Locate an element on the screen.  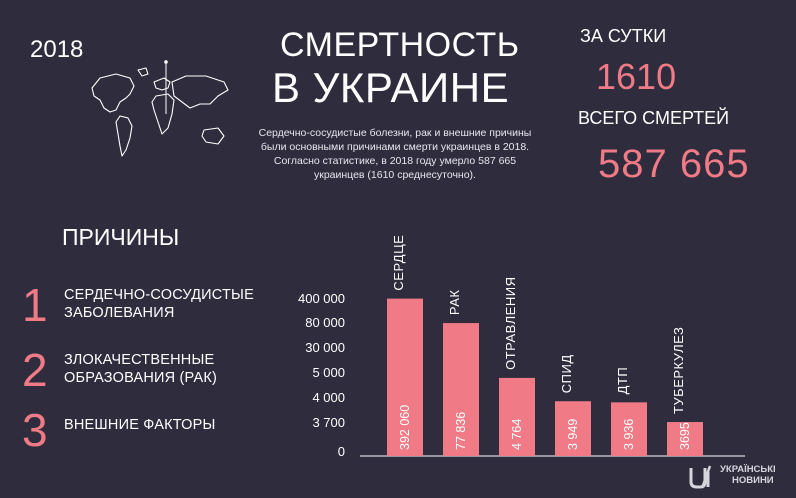
bar-category-label: ДТП is located at coordinates (622, 381).